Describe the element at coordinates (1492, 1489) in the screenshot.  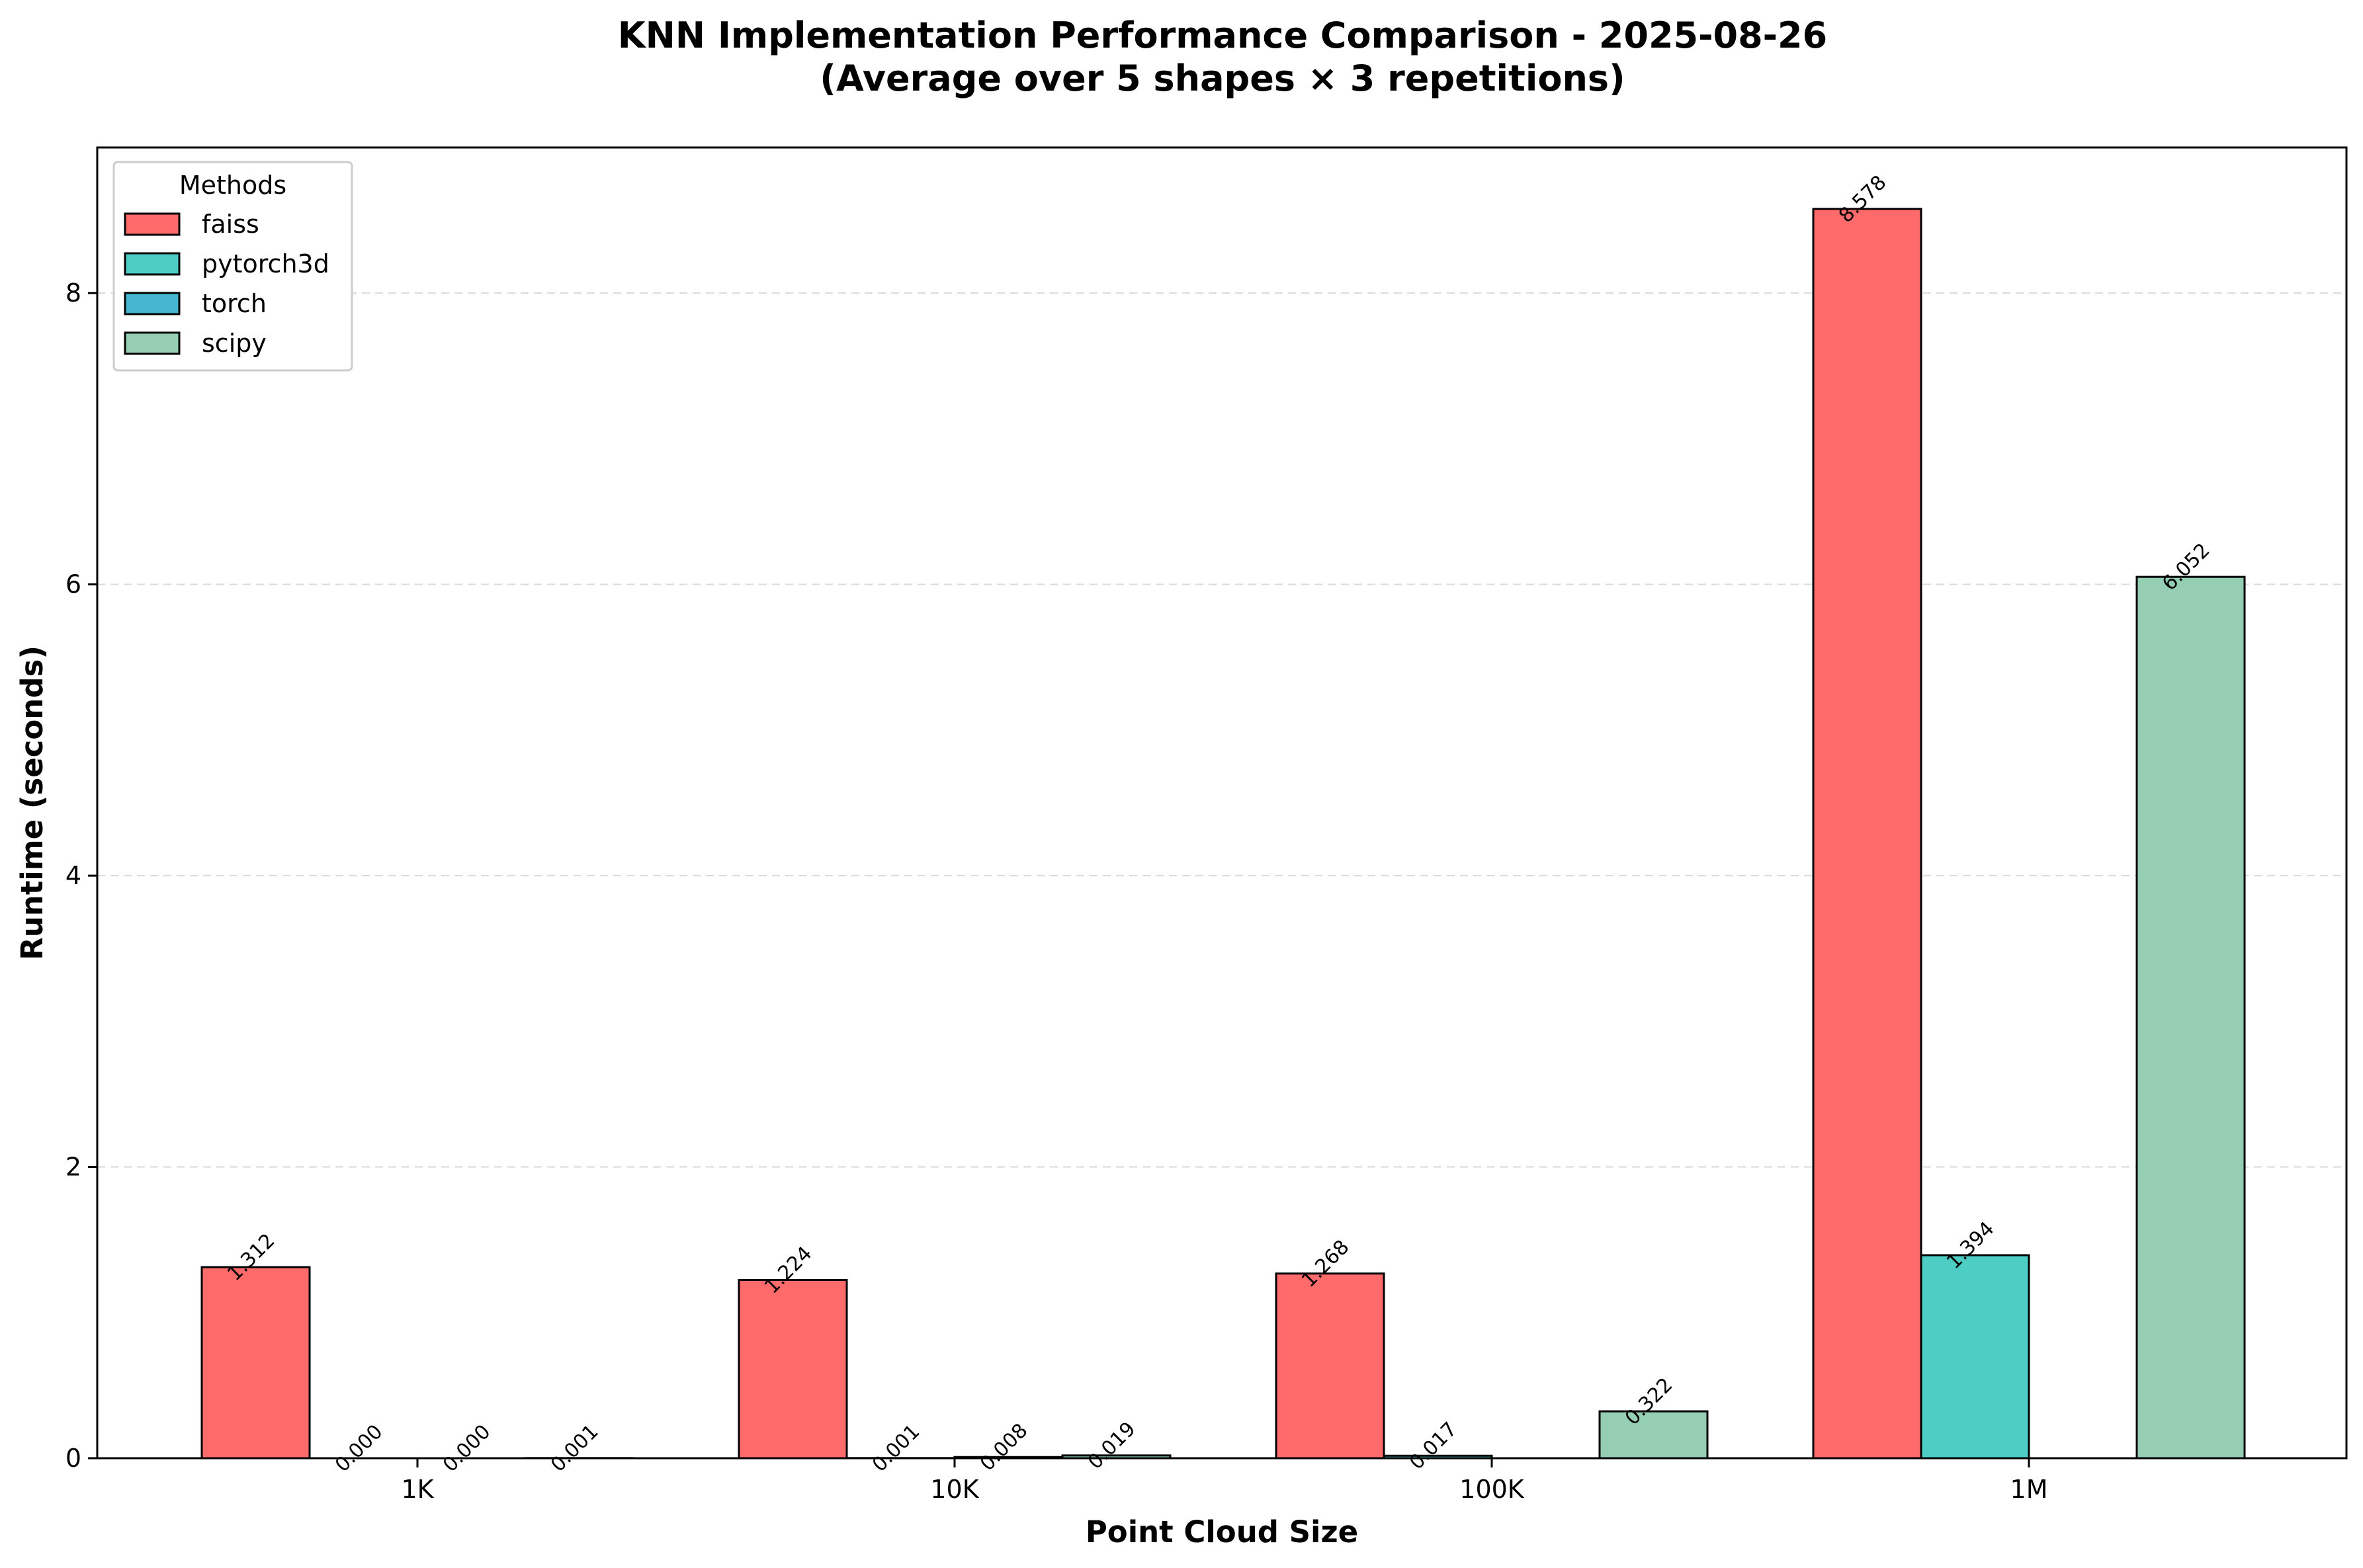
I see `x-tick-label: 100K` at that location.